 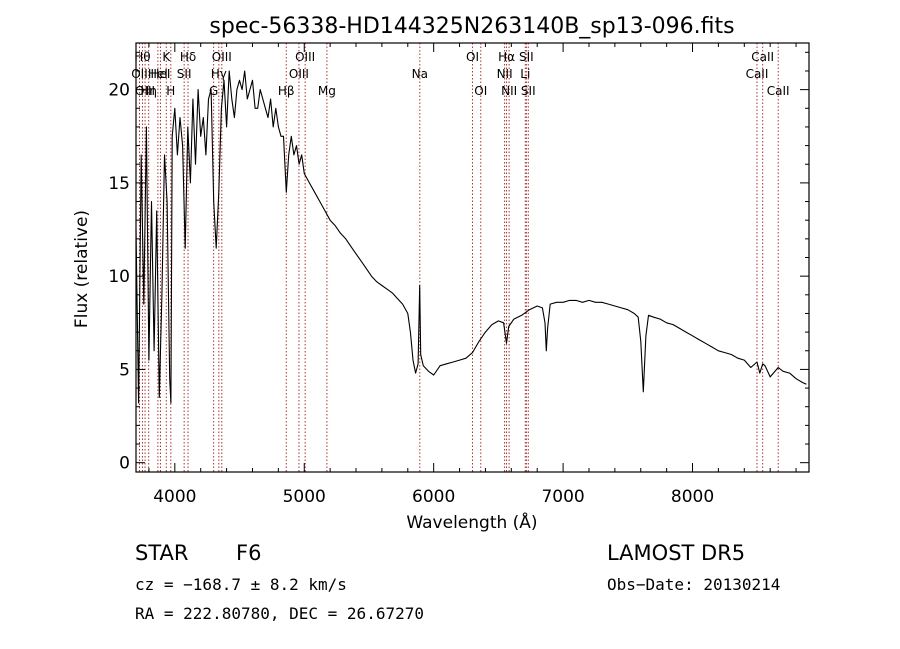 I want to click on coordinates: RA = 222.80780, DEC = 26.67270, so click(x=279, y=613).